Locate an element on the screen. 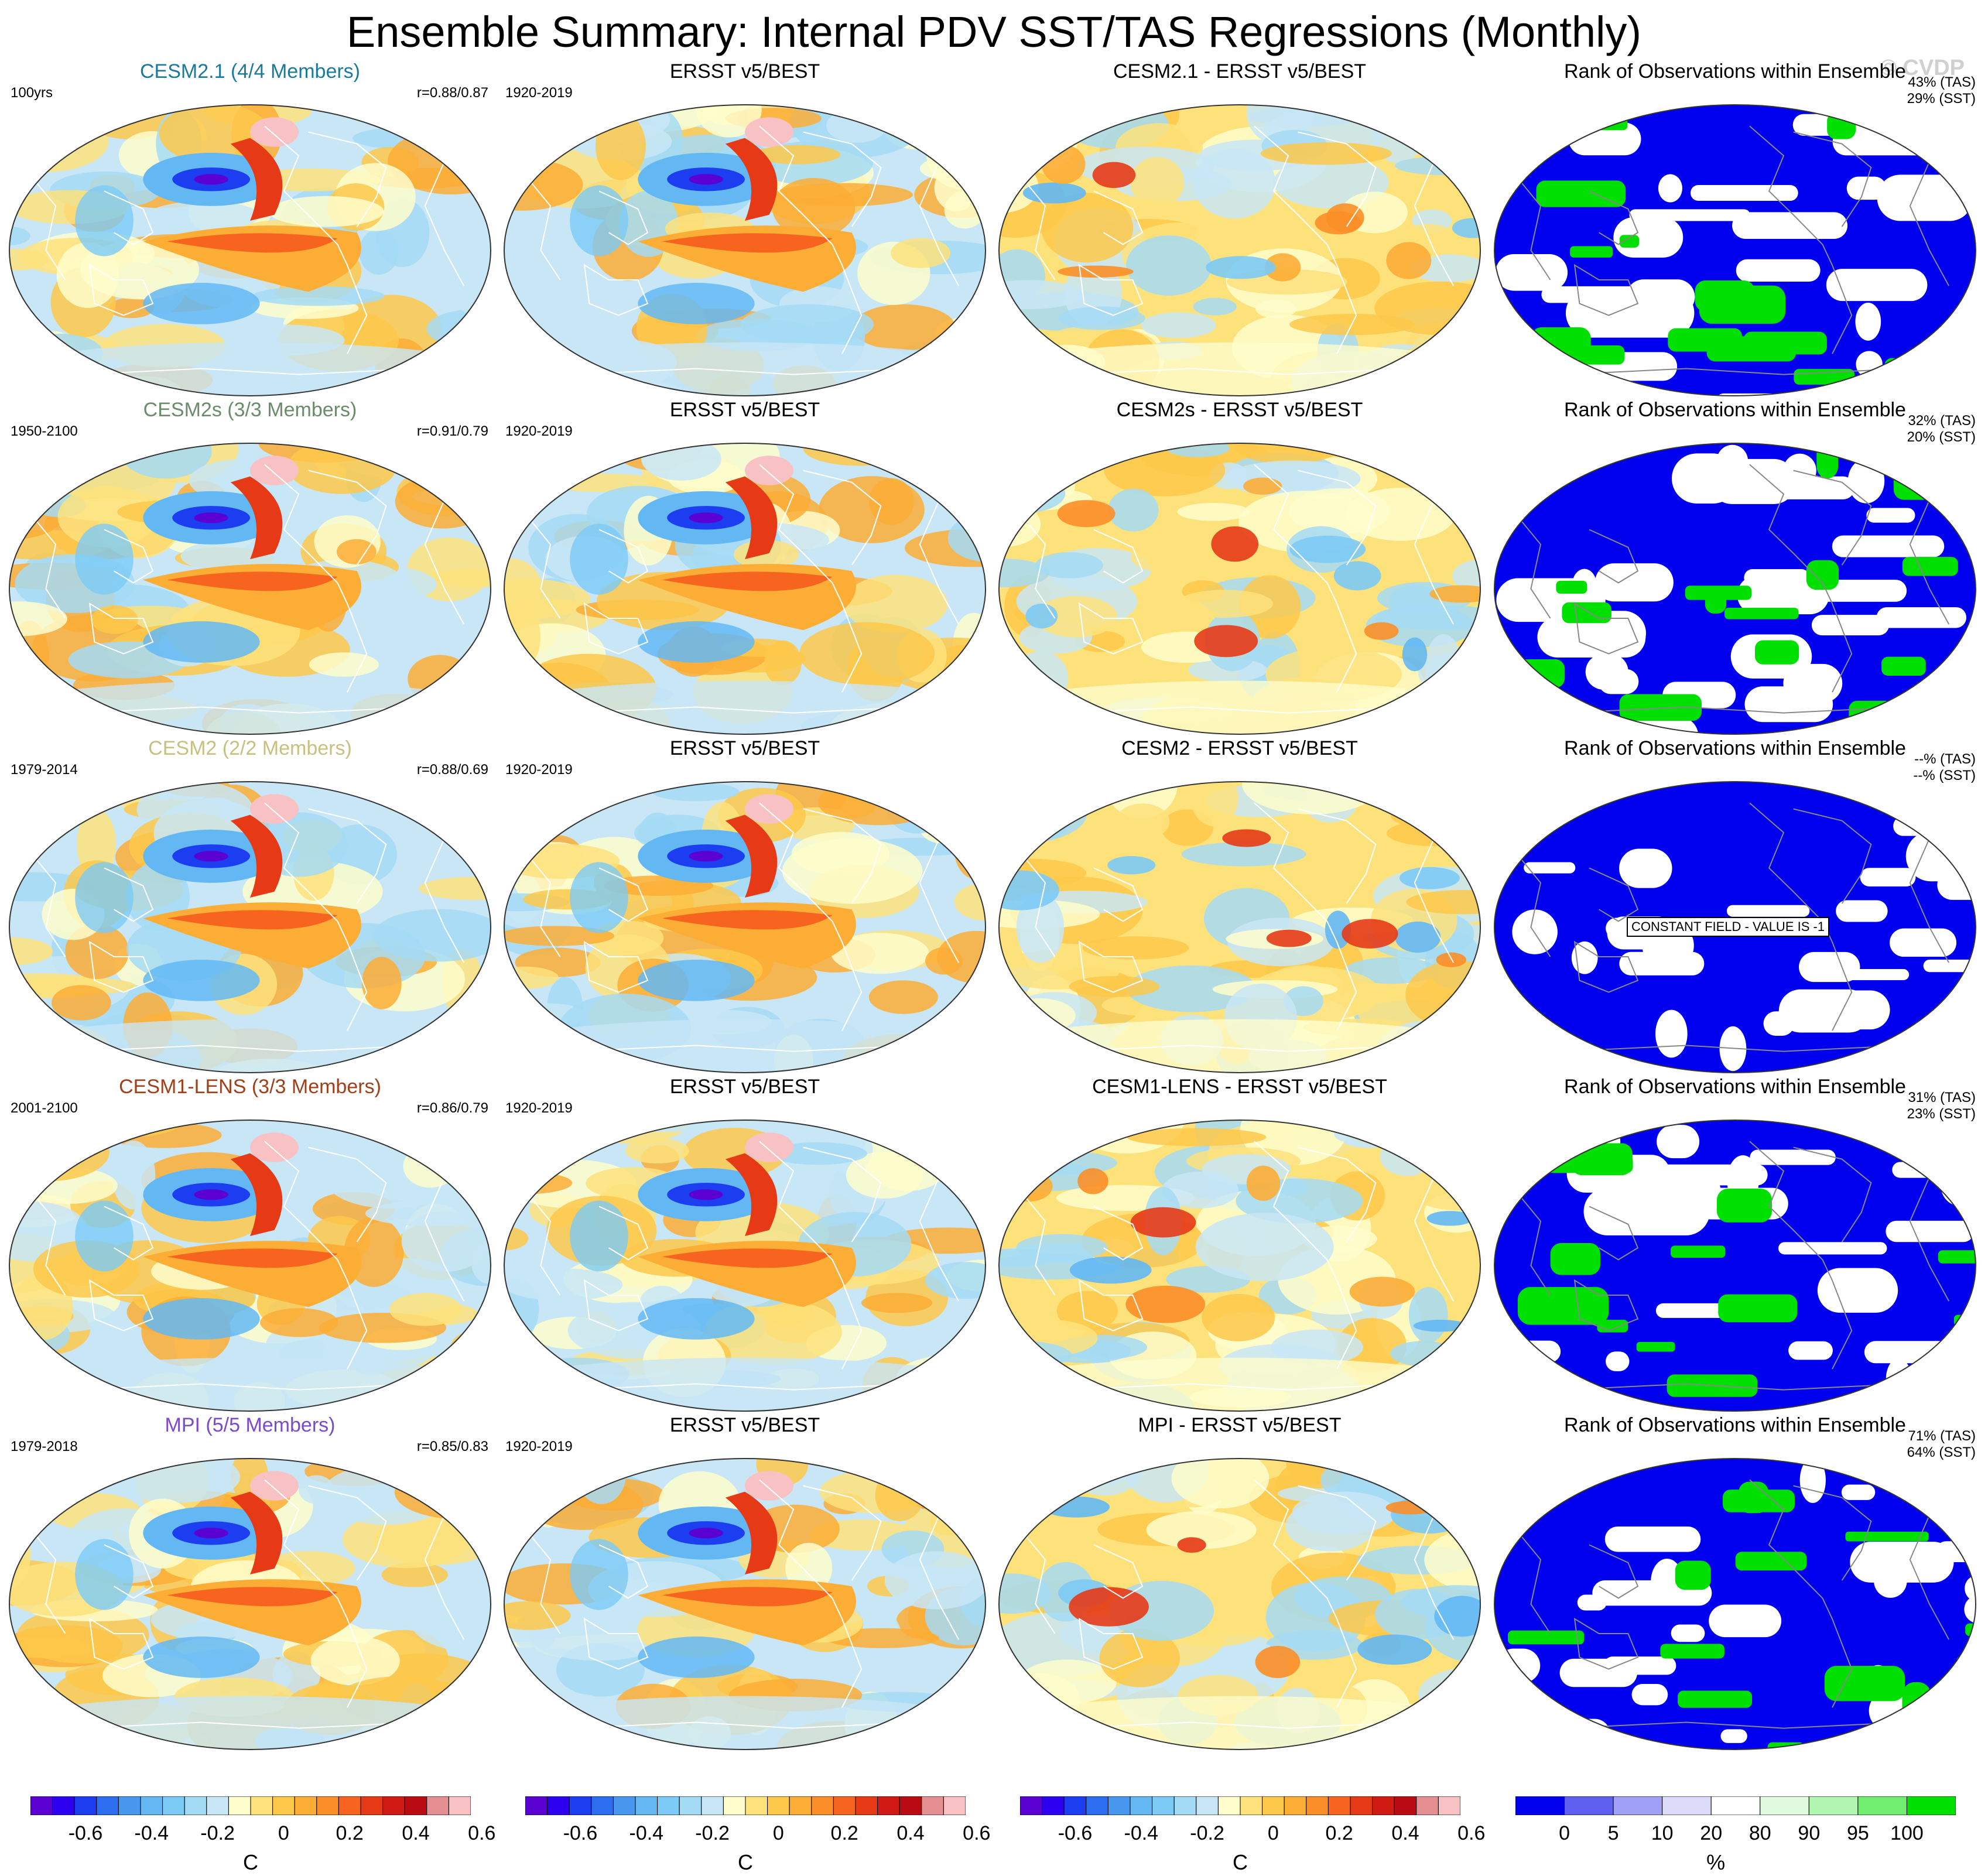 The height and width of the screenshot is (1876, 1988). rank-sst-label: 23% (SST) is located at coordinates (1942, 1114).